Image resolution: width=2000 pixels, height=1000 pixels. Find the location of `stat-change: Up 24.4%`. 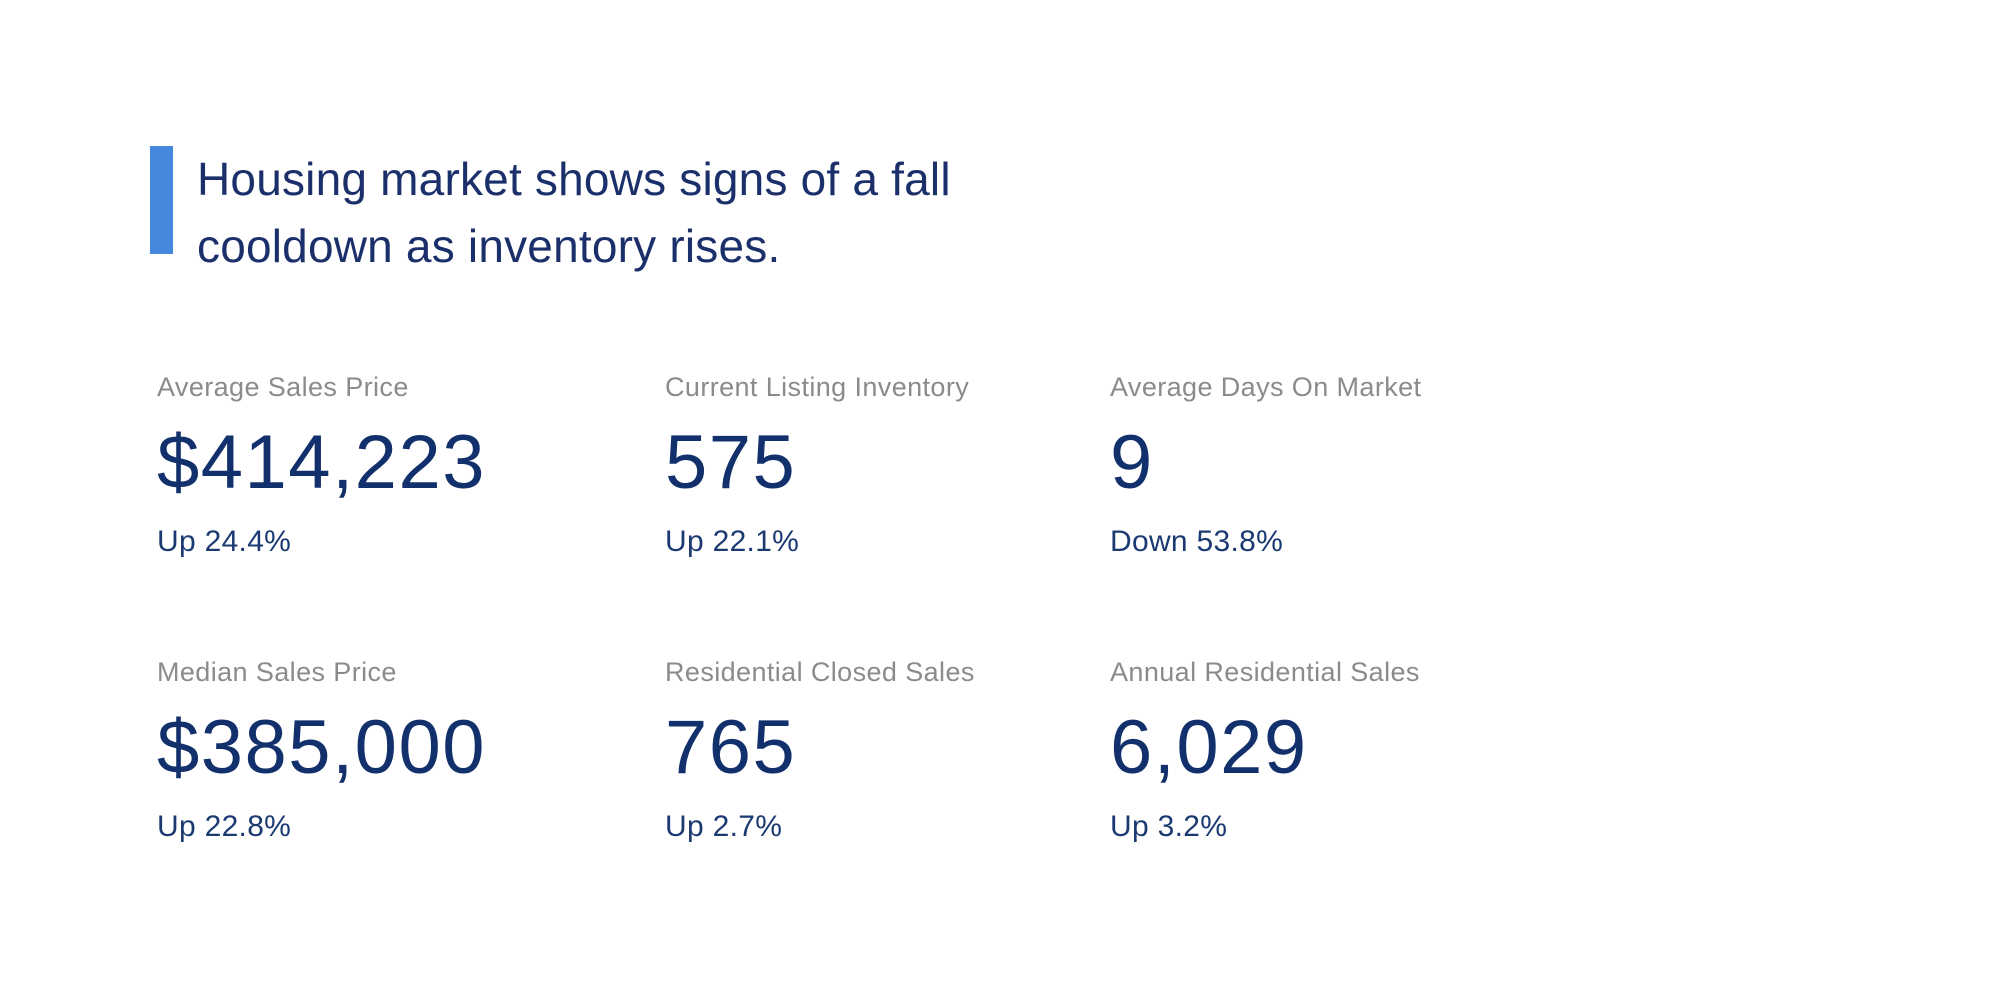

stat-change: Up 24.4% is located at coordinates (224, 541).